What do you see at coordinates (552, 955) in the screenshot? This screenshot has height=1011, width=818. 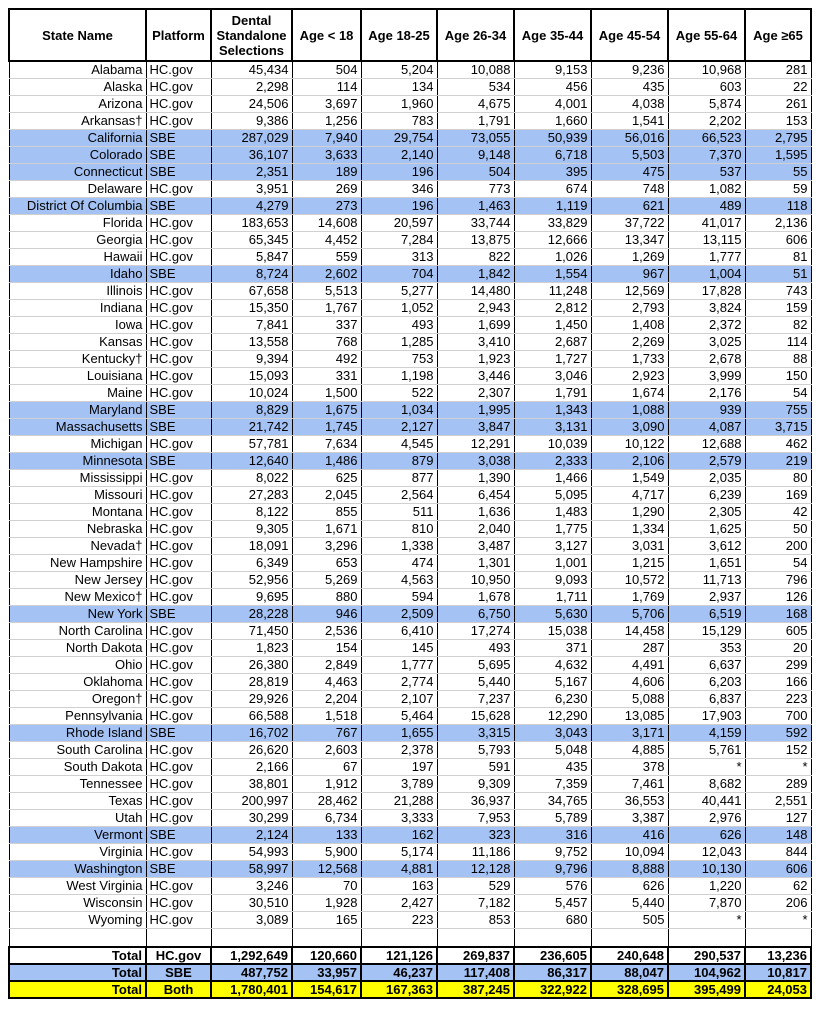 I see `cell: 236,605` at bounding box center [552, 955].